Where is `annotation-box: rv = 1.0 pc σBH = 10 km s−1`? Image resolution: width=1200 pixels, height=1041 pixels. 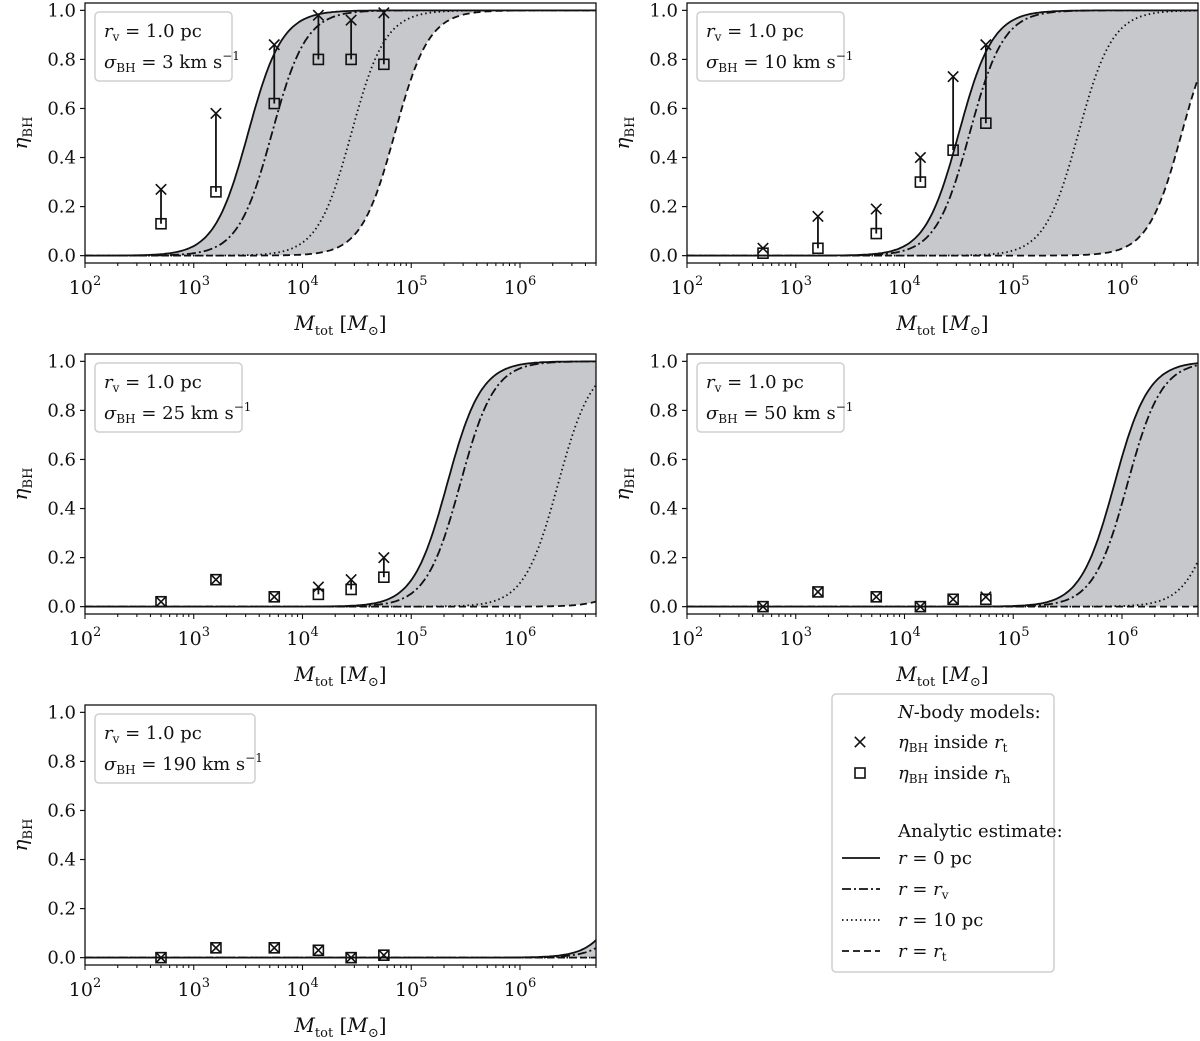
annotation-box: rv = 1.0 pc σBH = 10 km s−1 is located at coordinates (774, 46).